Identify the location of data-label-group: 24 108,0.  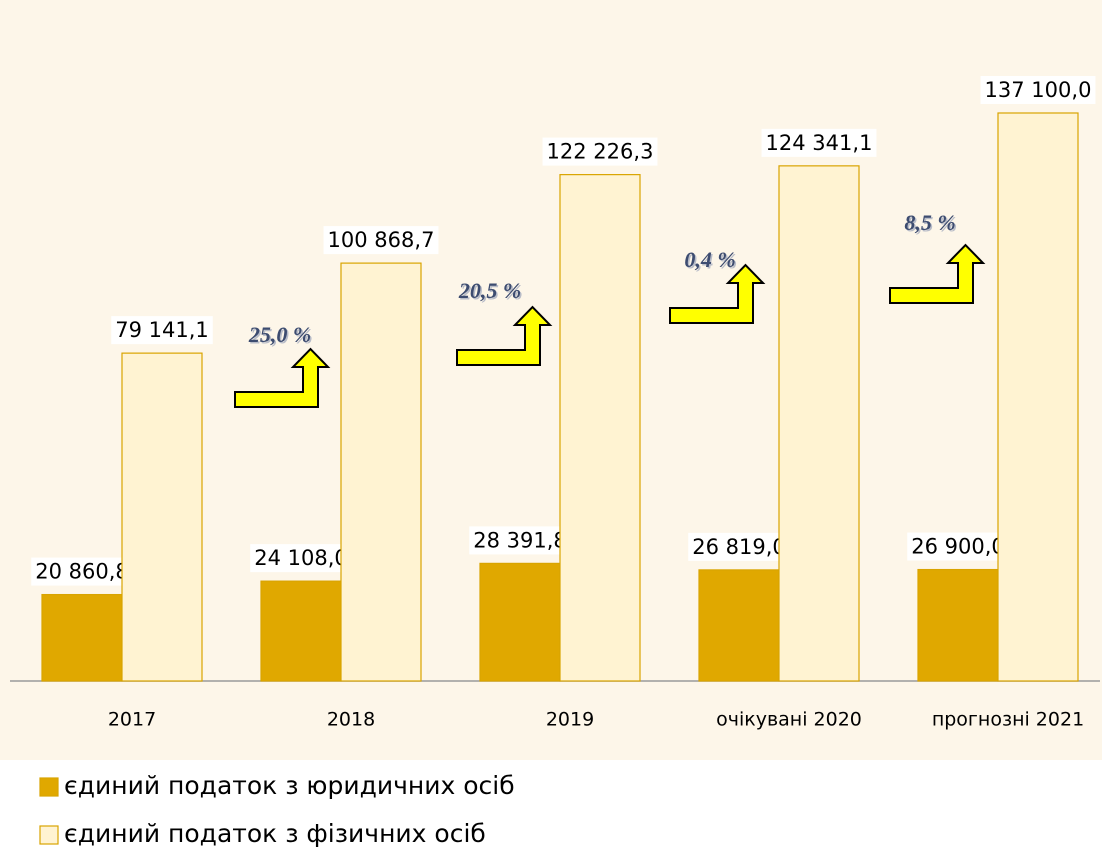
(301, 558).